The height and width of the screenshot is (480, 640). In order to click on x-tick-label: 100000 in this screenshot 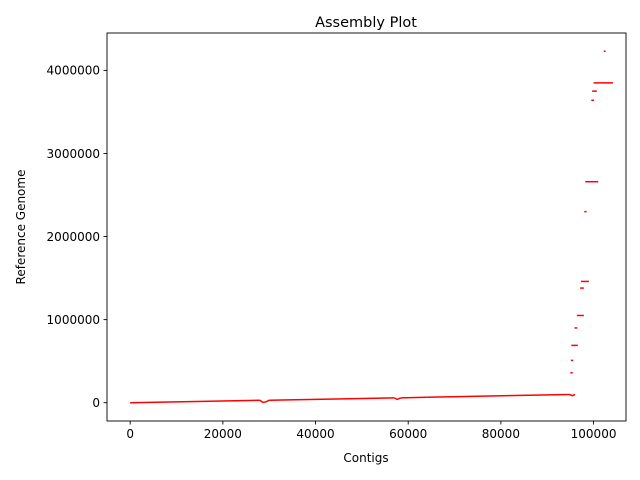, I will do `click(594, 434)`.